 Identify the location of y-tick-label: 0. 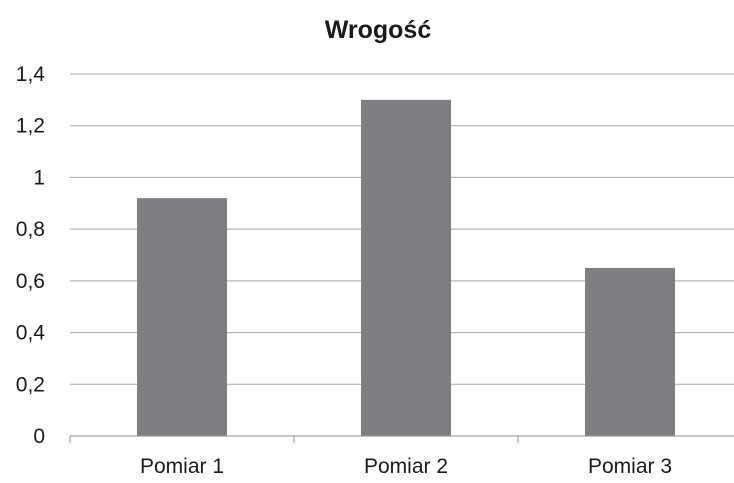
(39, 436).